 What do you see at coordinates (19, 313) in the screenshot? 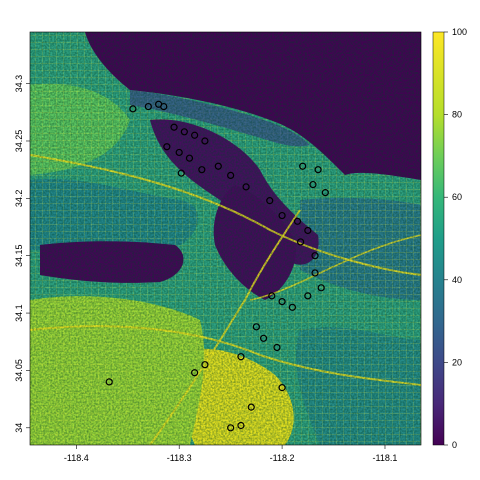
I see `y-tick-label: 34.1` at bounding box center [19, 313].